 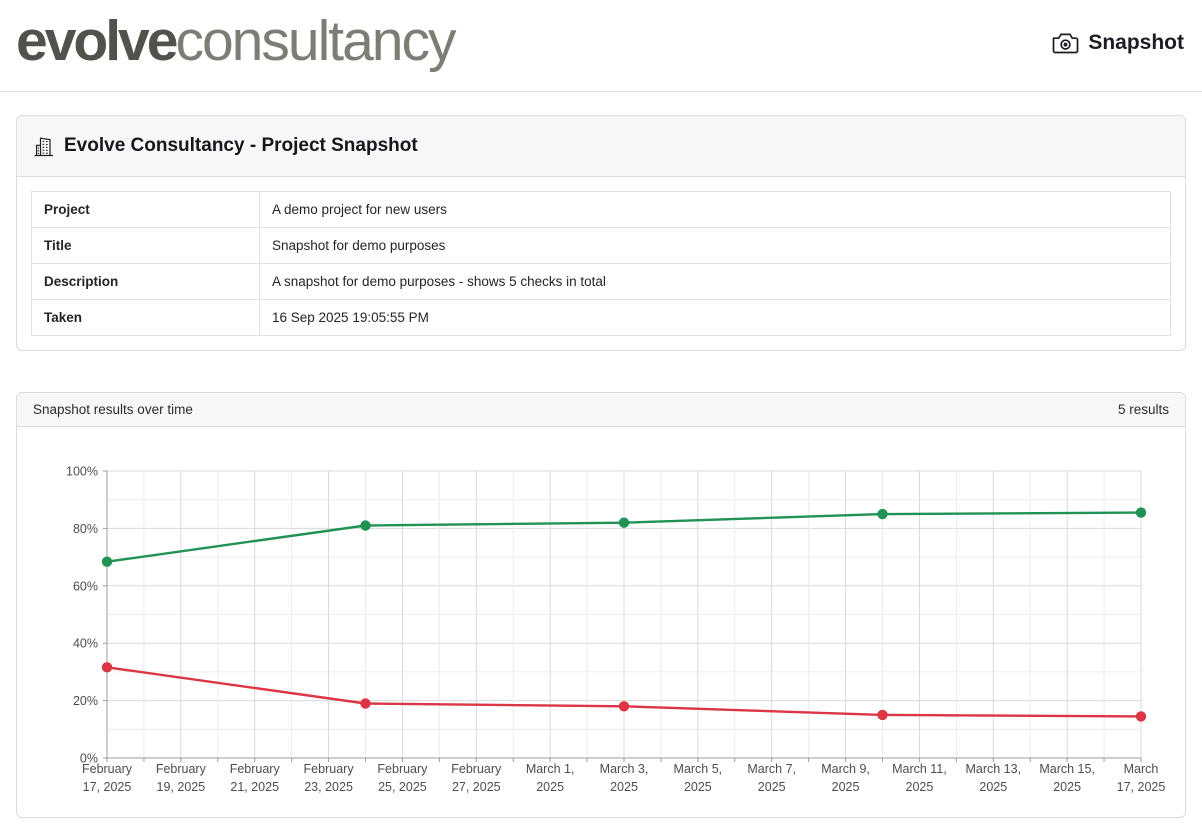 What do you see at coordinates (107, 778) in the screenshot?
I see `x-tick-label: February 17, 2025` at bounding box center [107, 778].